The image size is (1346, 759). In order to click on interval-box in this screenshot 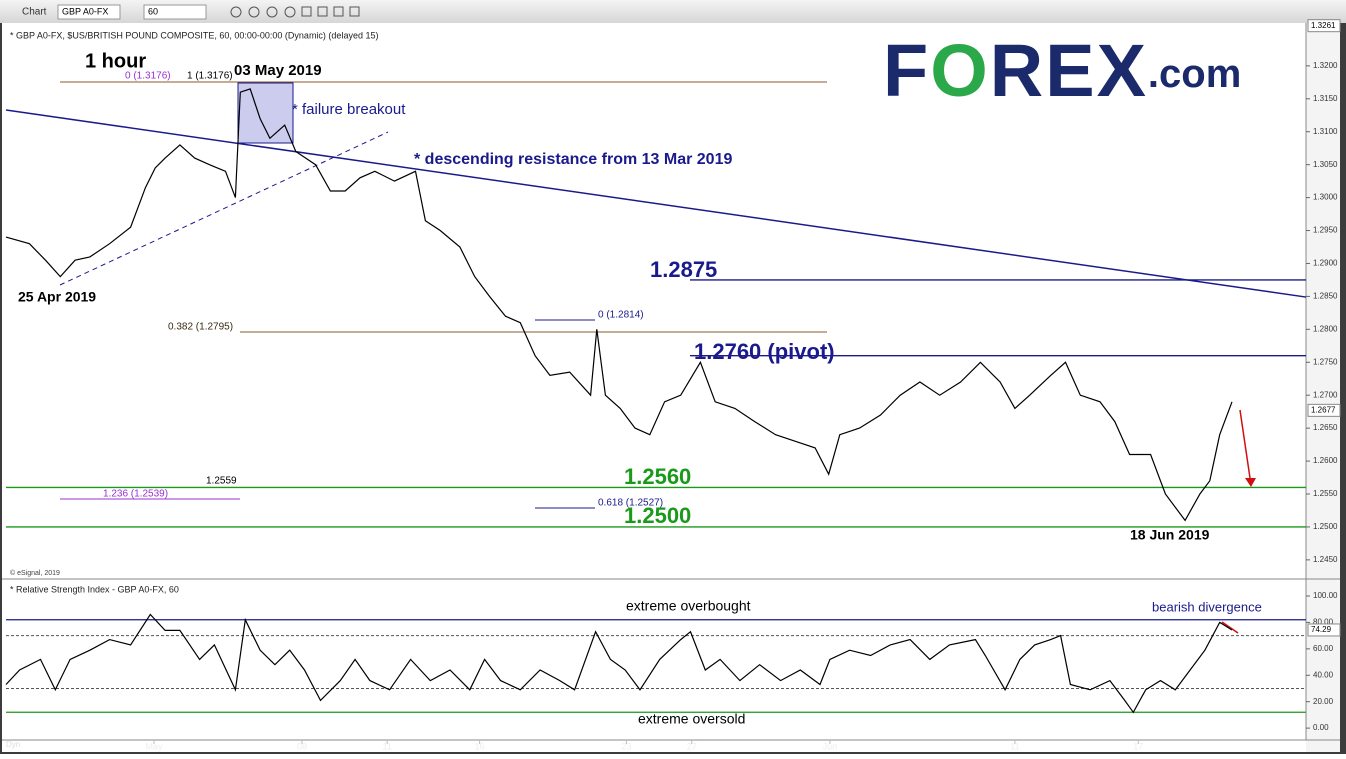, I will do `click(175, 12)`.